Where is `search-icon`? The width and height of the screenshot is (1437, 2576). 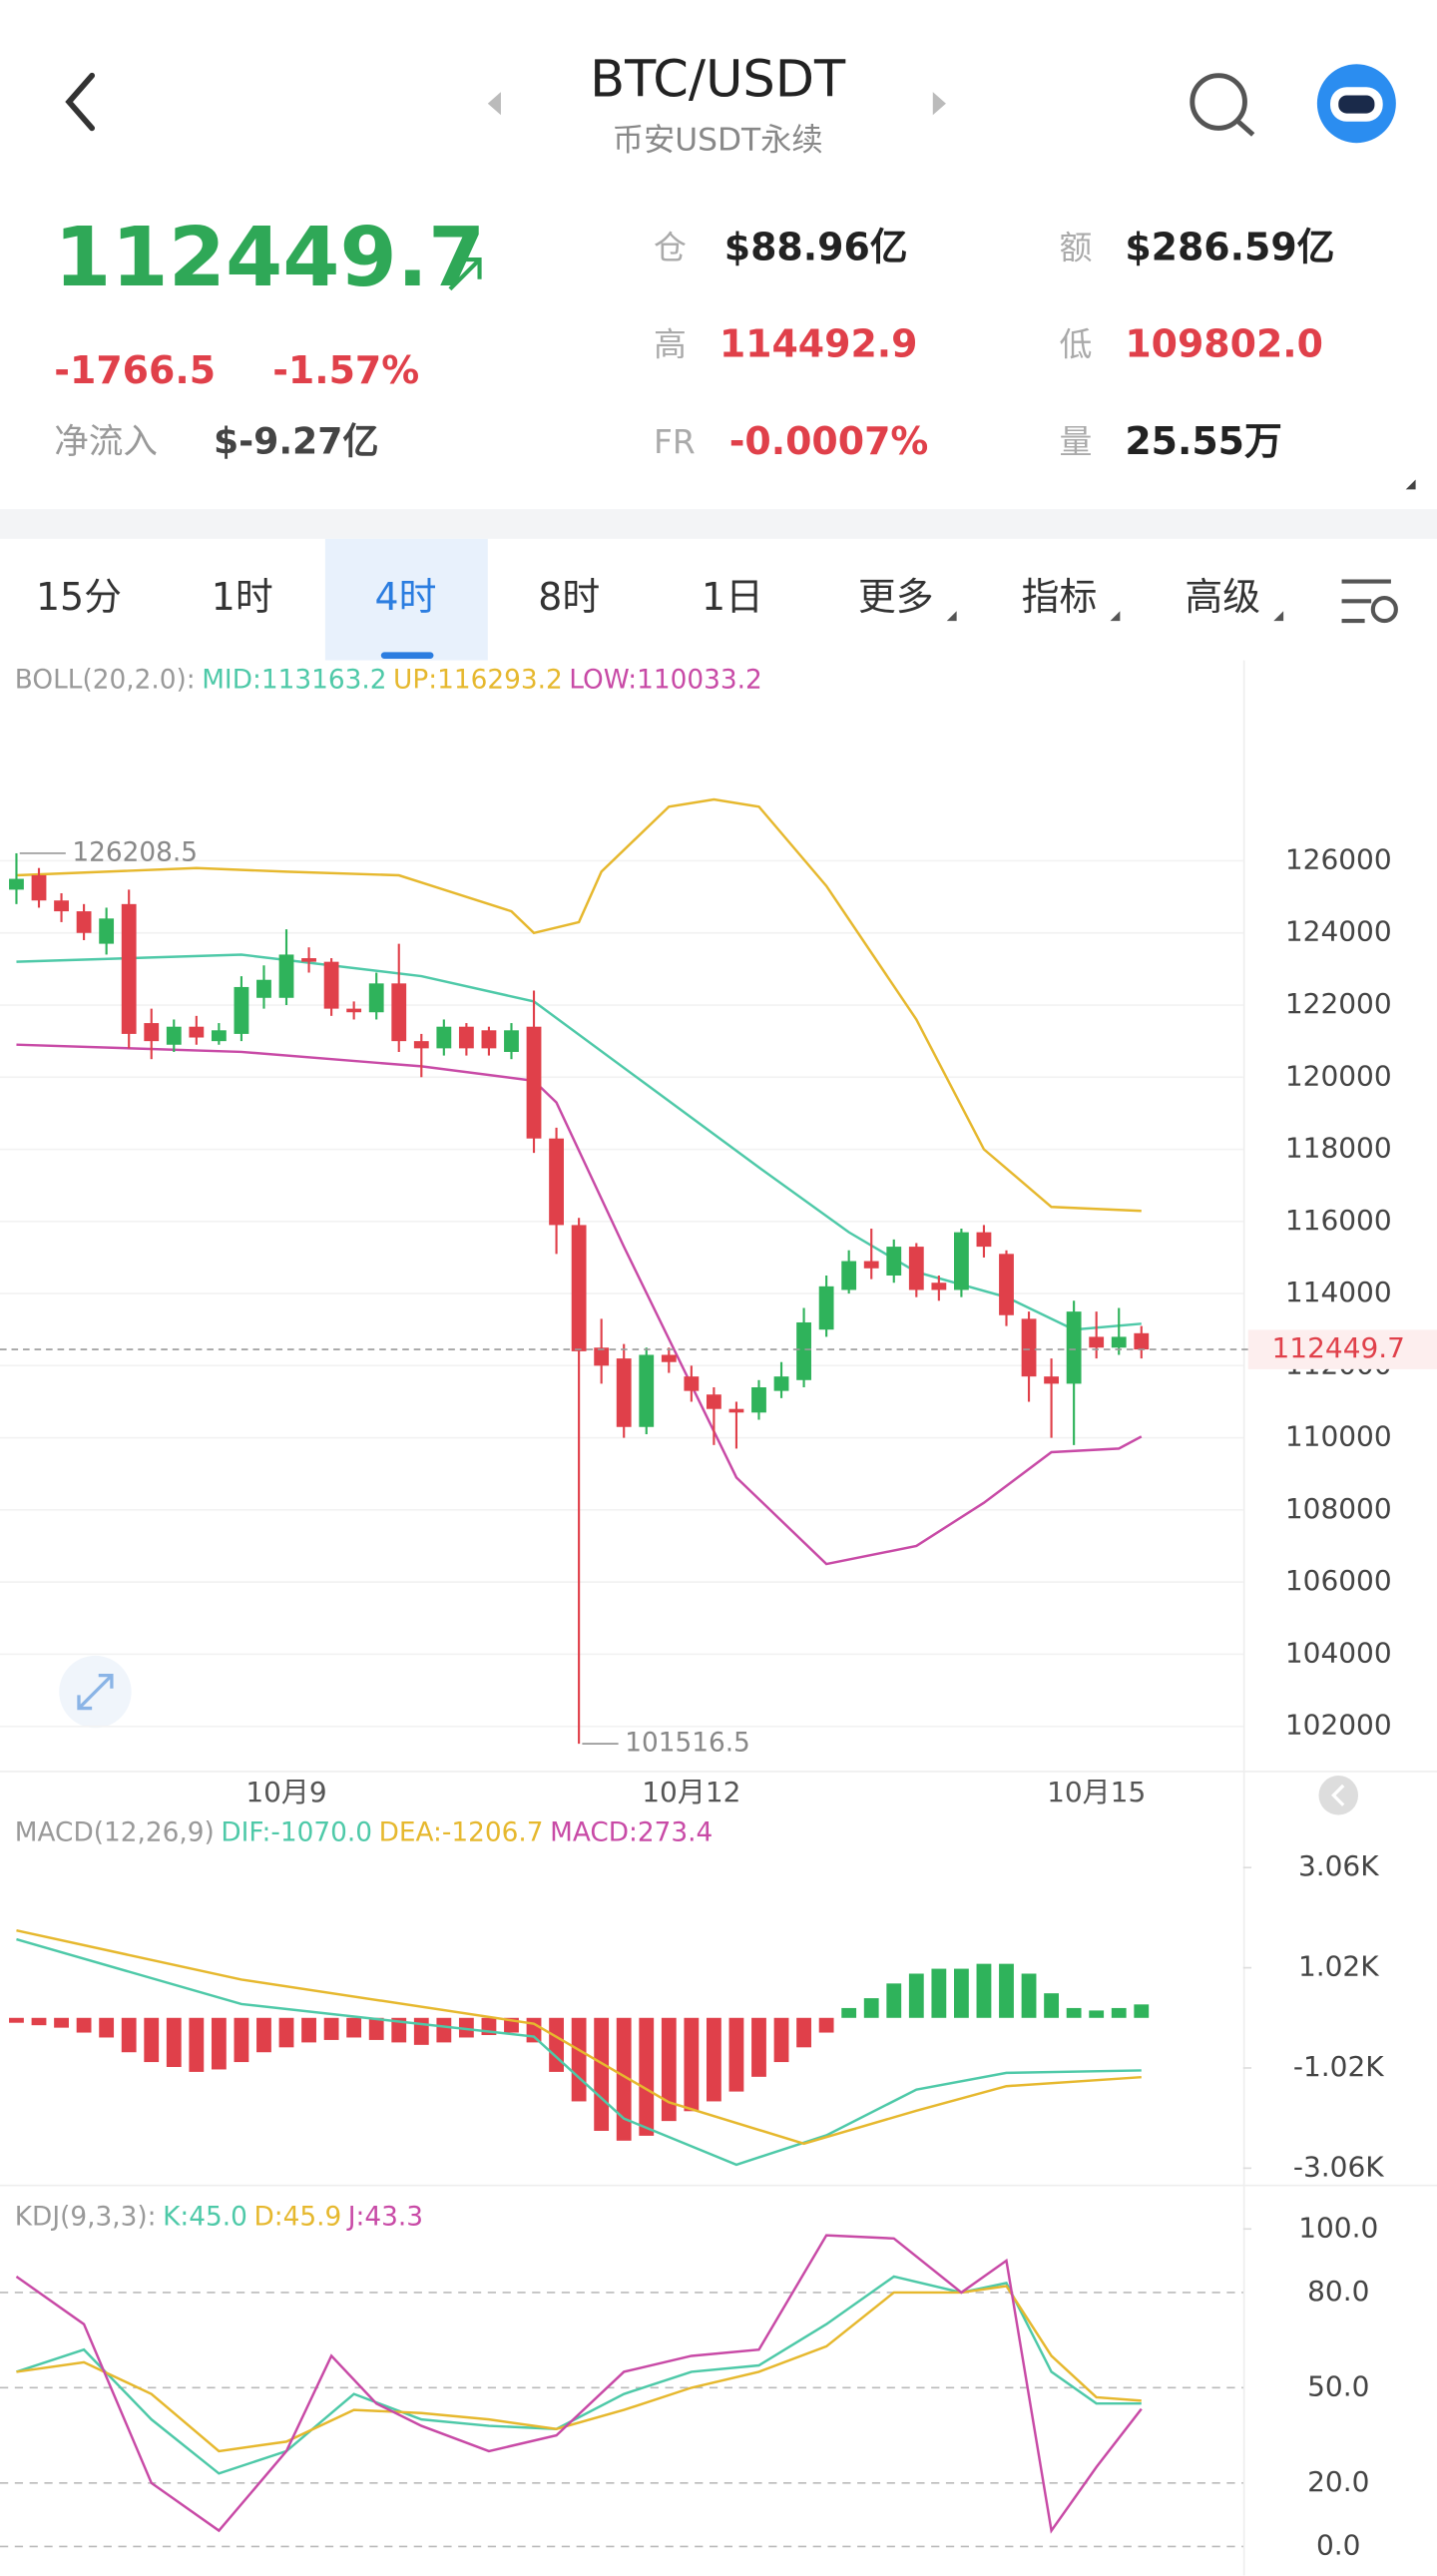 search-icon is located at coordinates (1222, 105).